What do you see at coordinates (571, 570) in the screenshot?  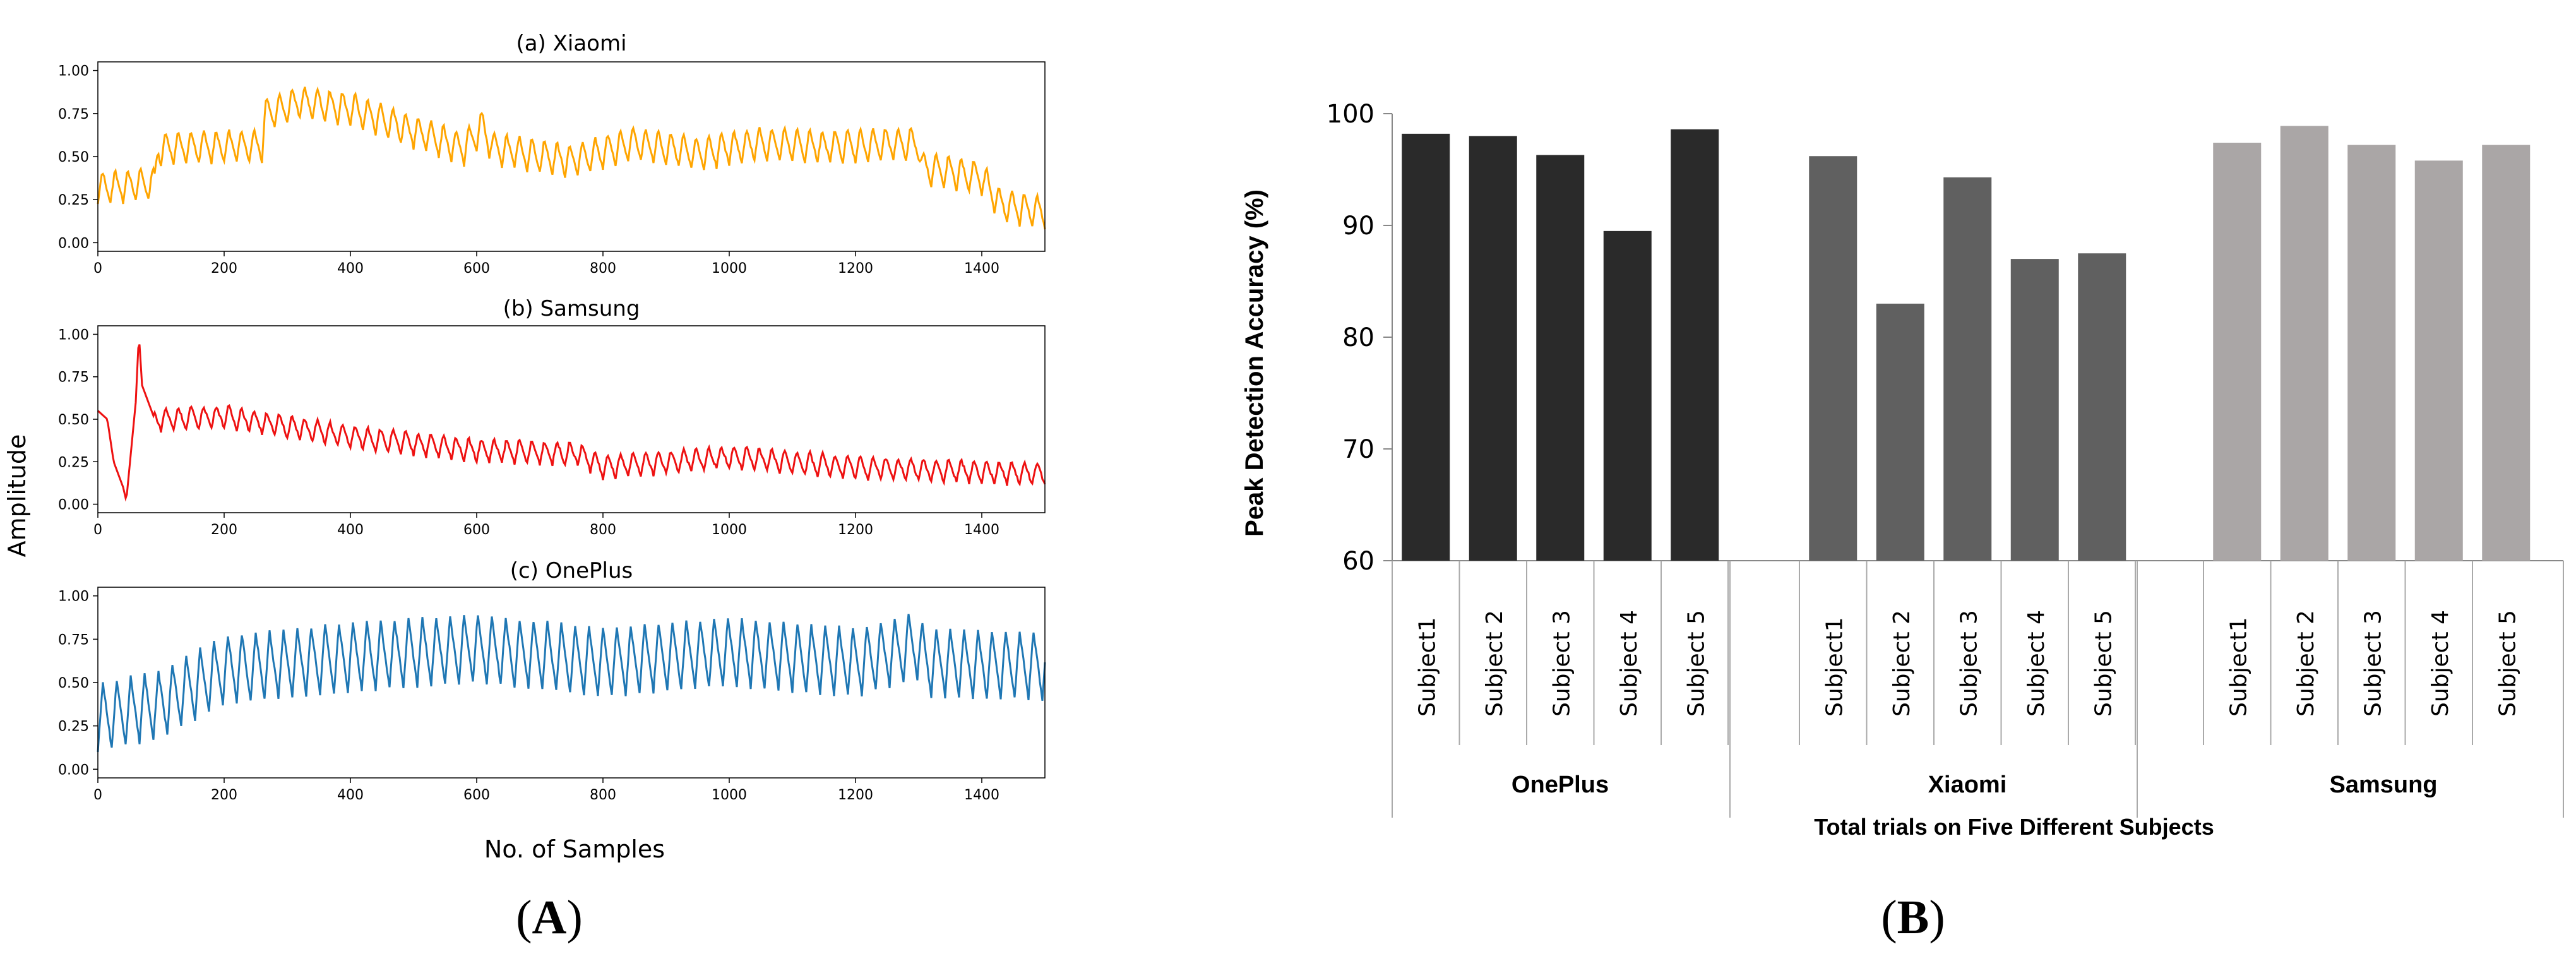 I see `subplot-title: (c) OnePlus` at bounding box center [571, 570].